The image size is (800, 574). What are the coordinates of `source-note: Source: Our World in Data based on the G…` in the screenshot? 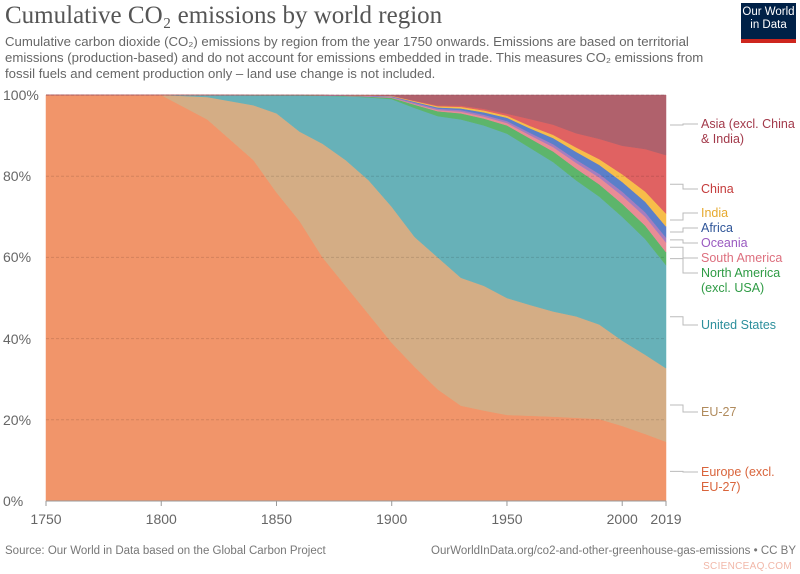 It's located at (165, 551).